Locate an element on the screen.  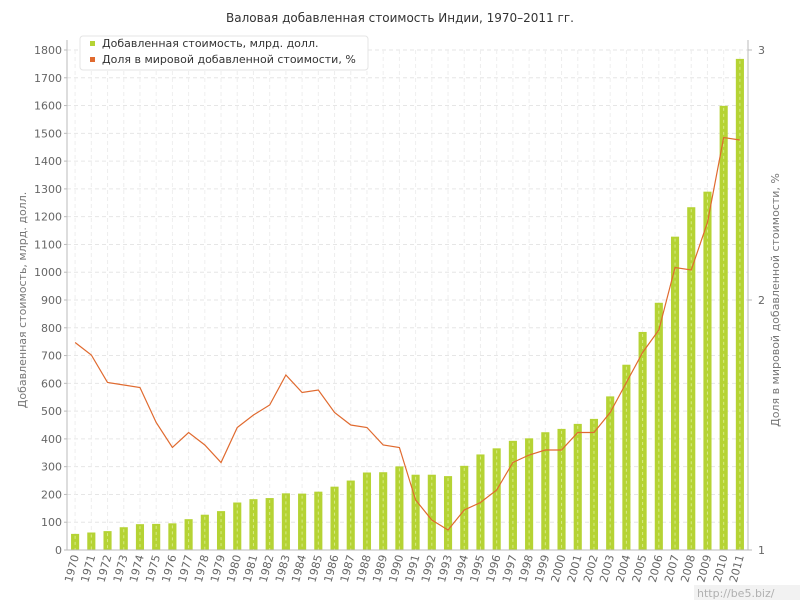
y-tick-label: 900 is located at coordinates (51, 300).